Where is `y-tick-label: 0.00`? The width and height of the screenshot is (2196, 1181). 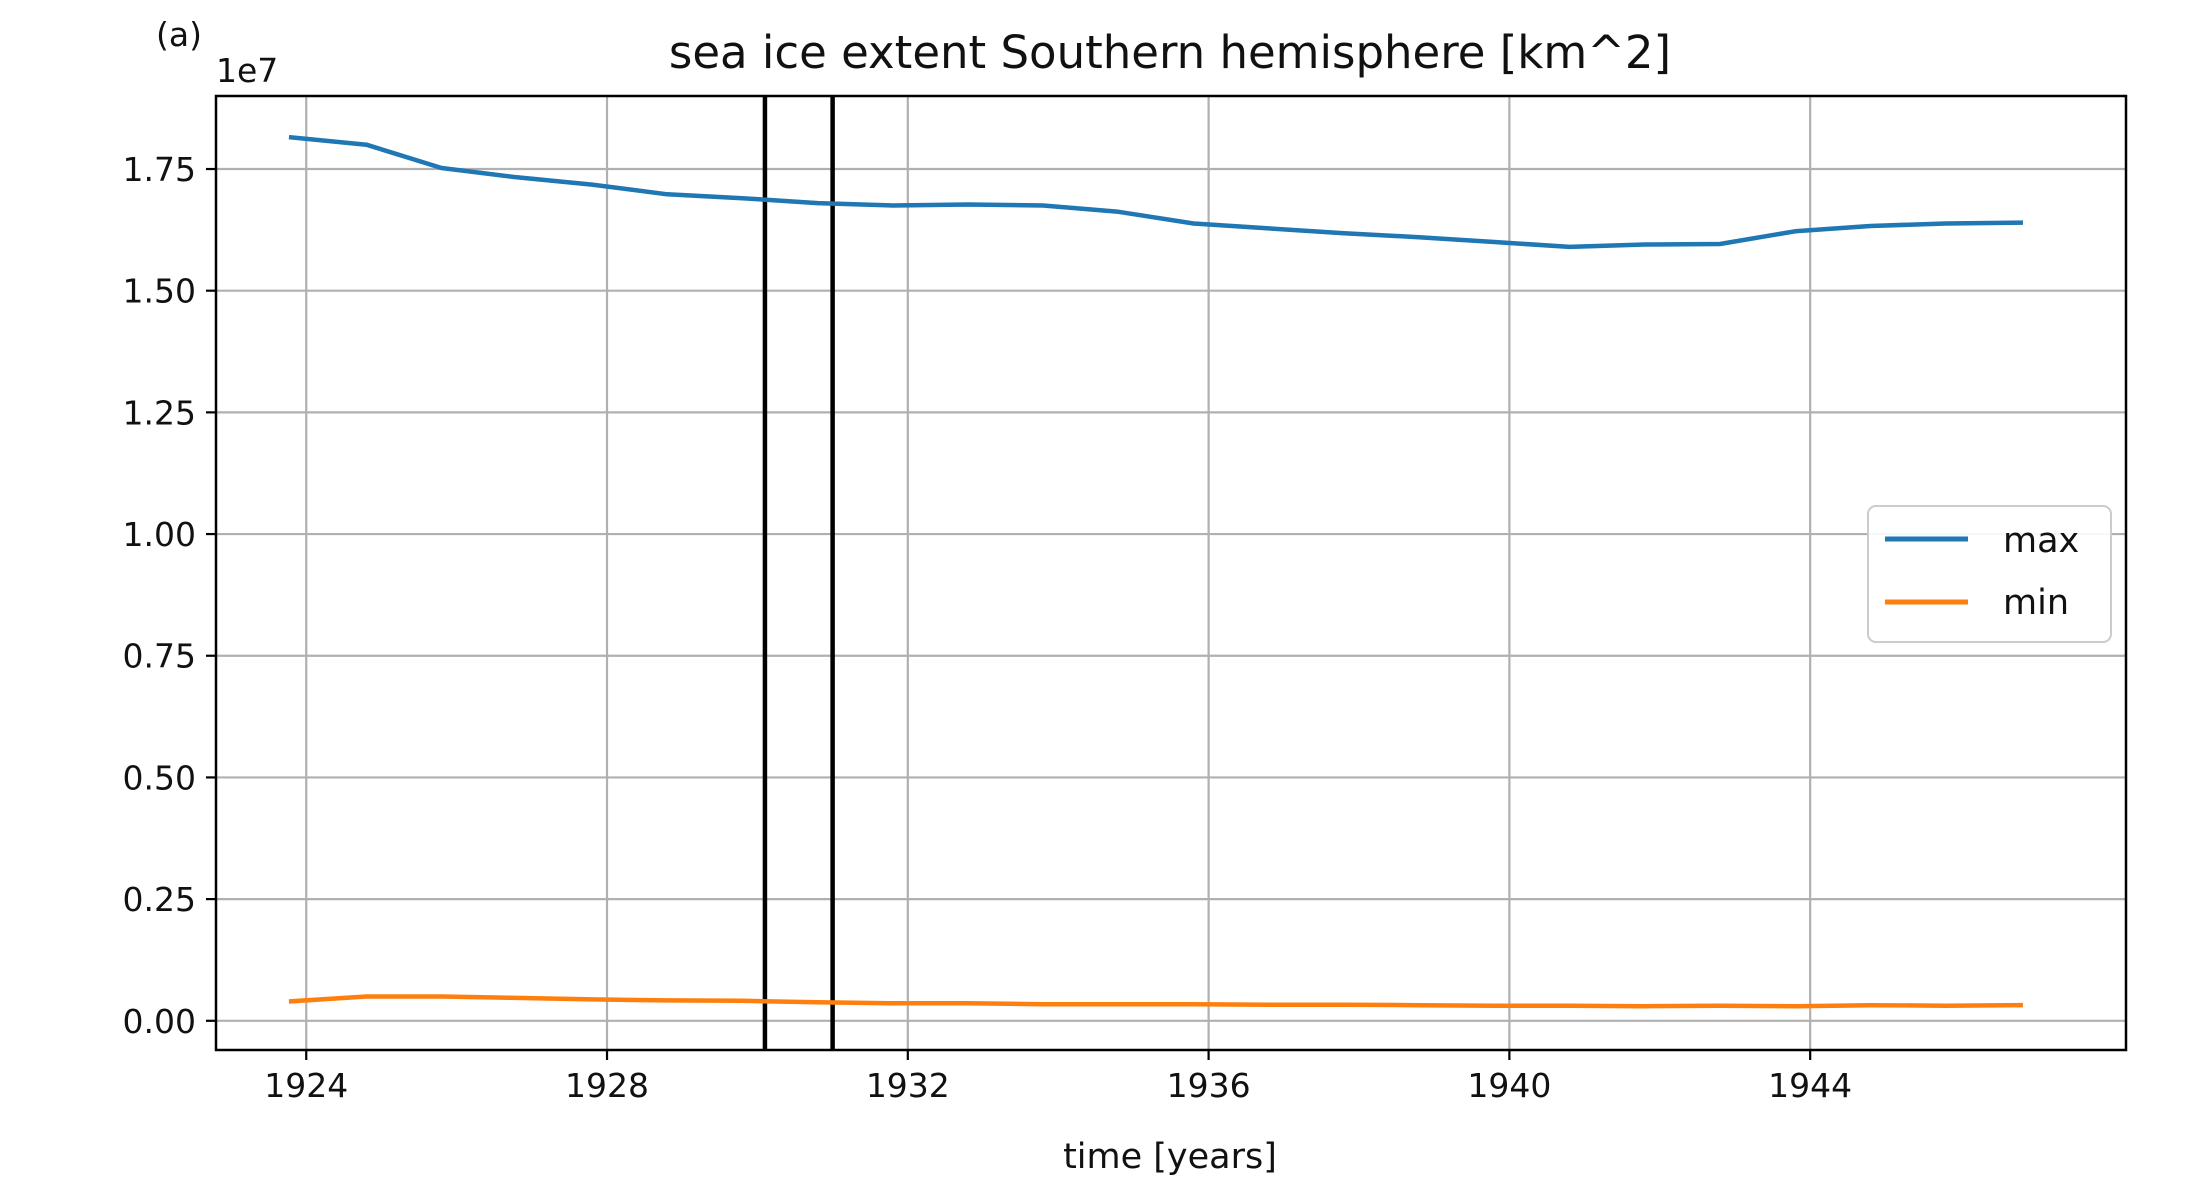 y-tick-label: 0.00 is located at coordinates (159, 1021).